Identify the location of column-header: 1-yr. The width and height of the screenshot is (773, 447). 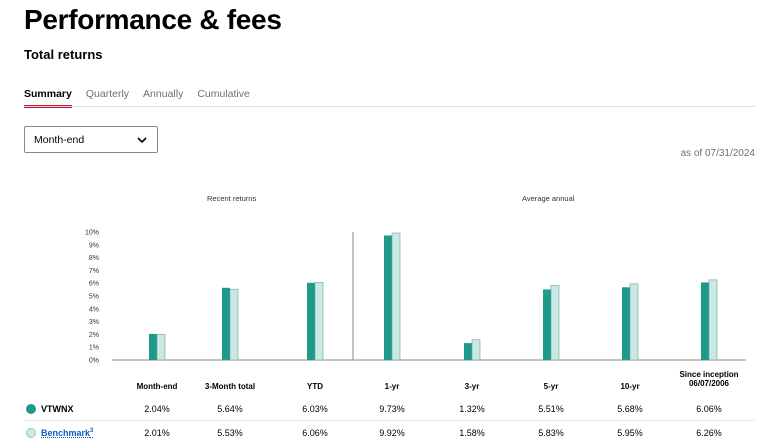
(392, 386).